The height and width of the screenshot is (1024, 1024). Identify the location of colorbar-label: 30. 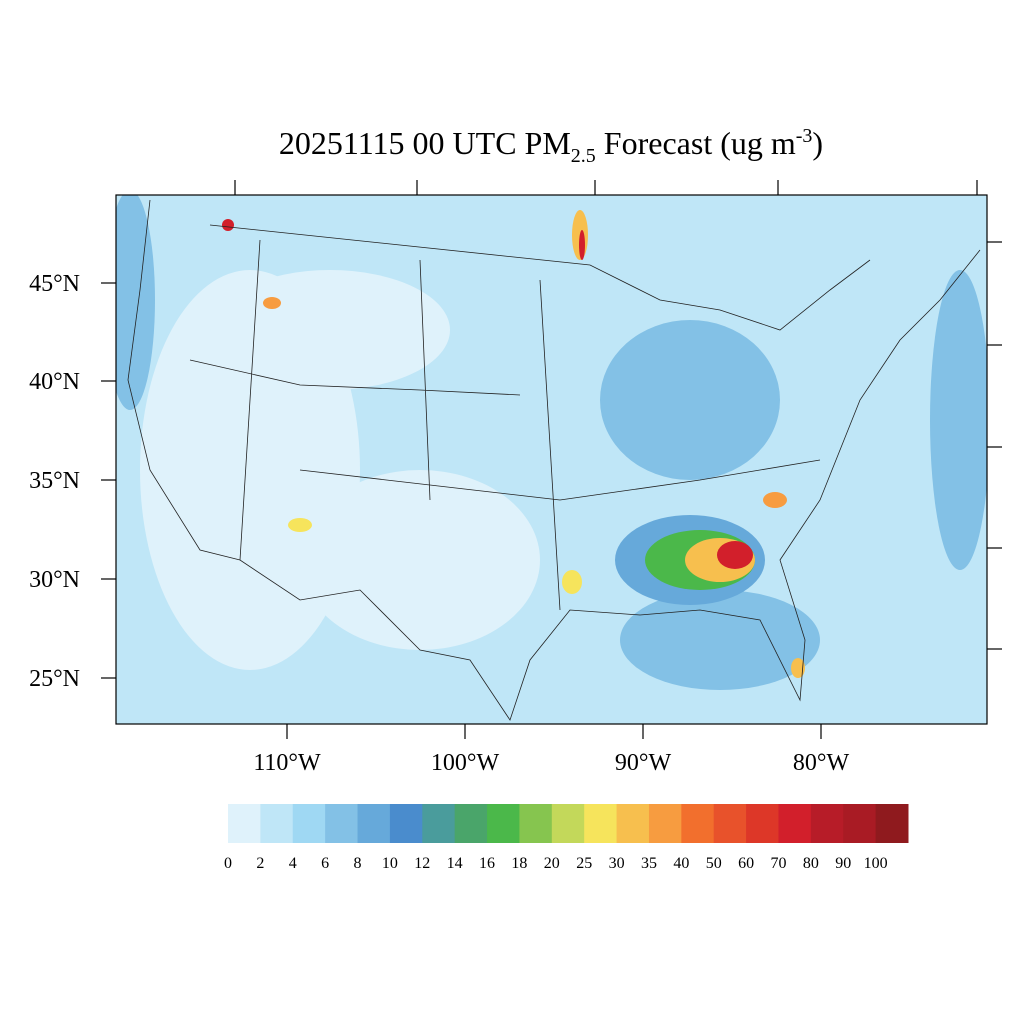
(617, 863).